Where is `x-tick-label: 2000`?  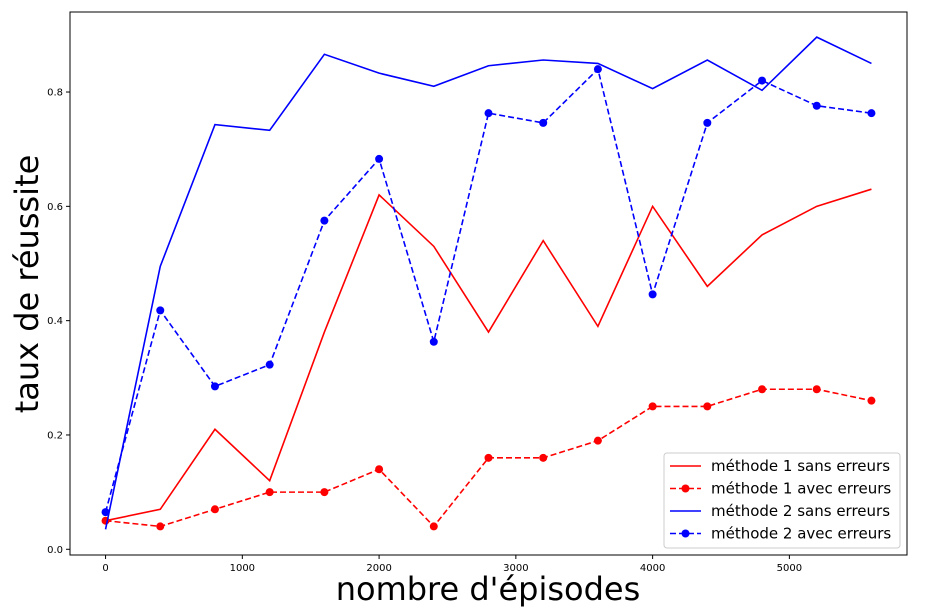 x-tick-label: 2000 is located at coordinates (378, 568).